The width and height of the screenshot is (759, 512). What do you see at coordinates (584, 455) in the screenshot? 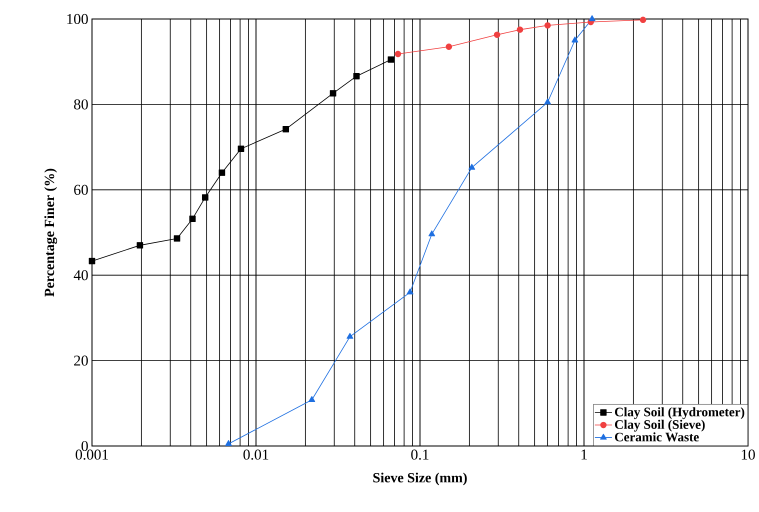
I see `x-tick-label: 1` at bounding box center [584, 455].